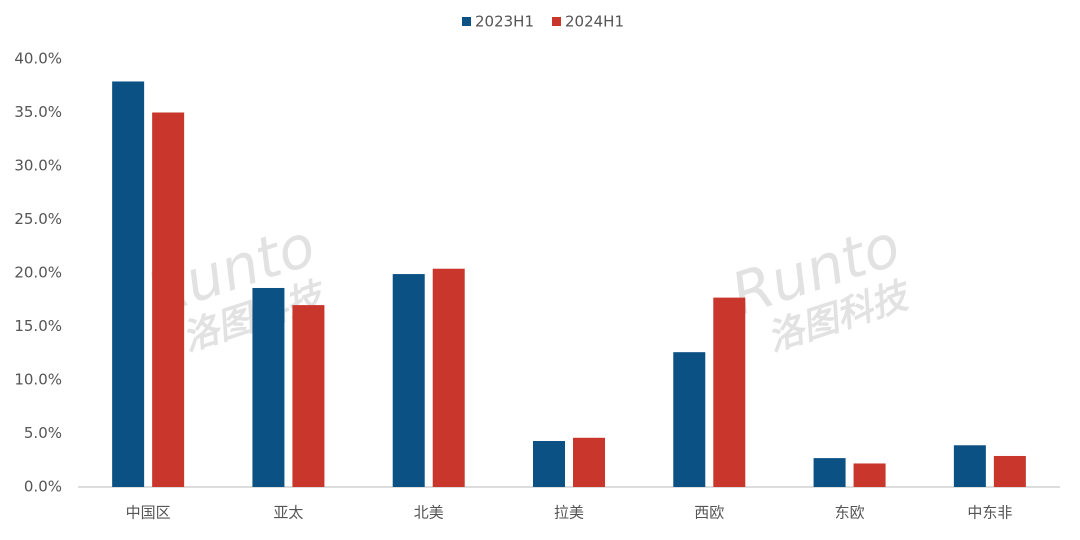 The image size is (1080, 540). What do you see at coordinates (38, 326) in the screenshot?
I see `y-tick-label: 15.0%` at bounding box center [38, 326].